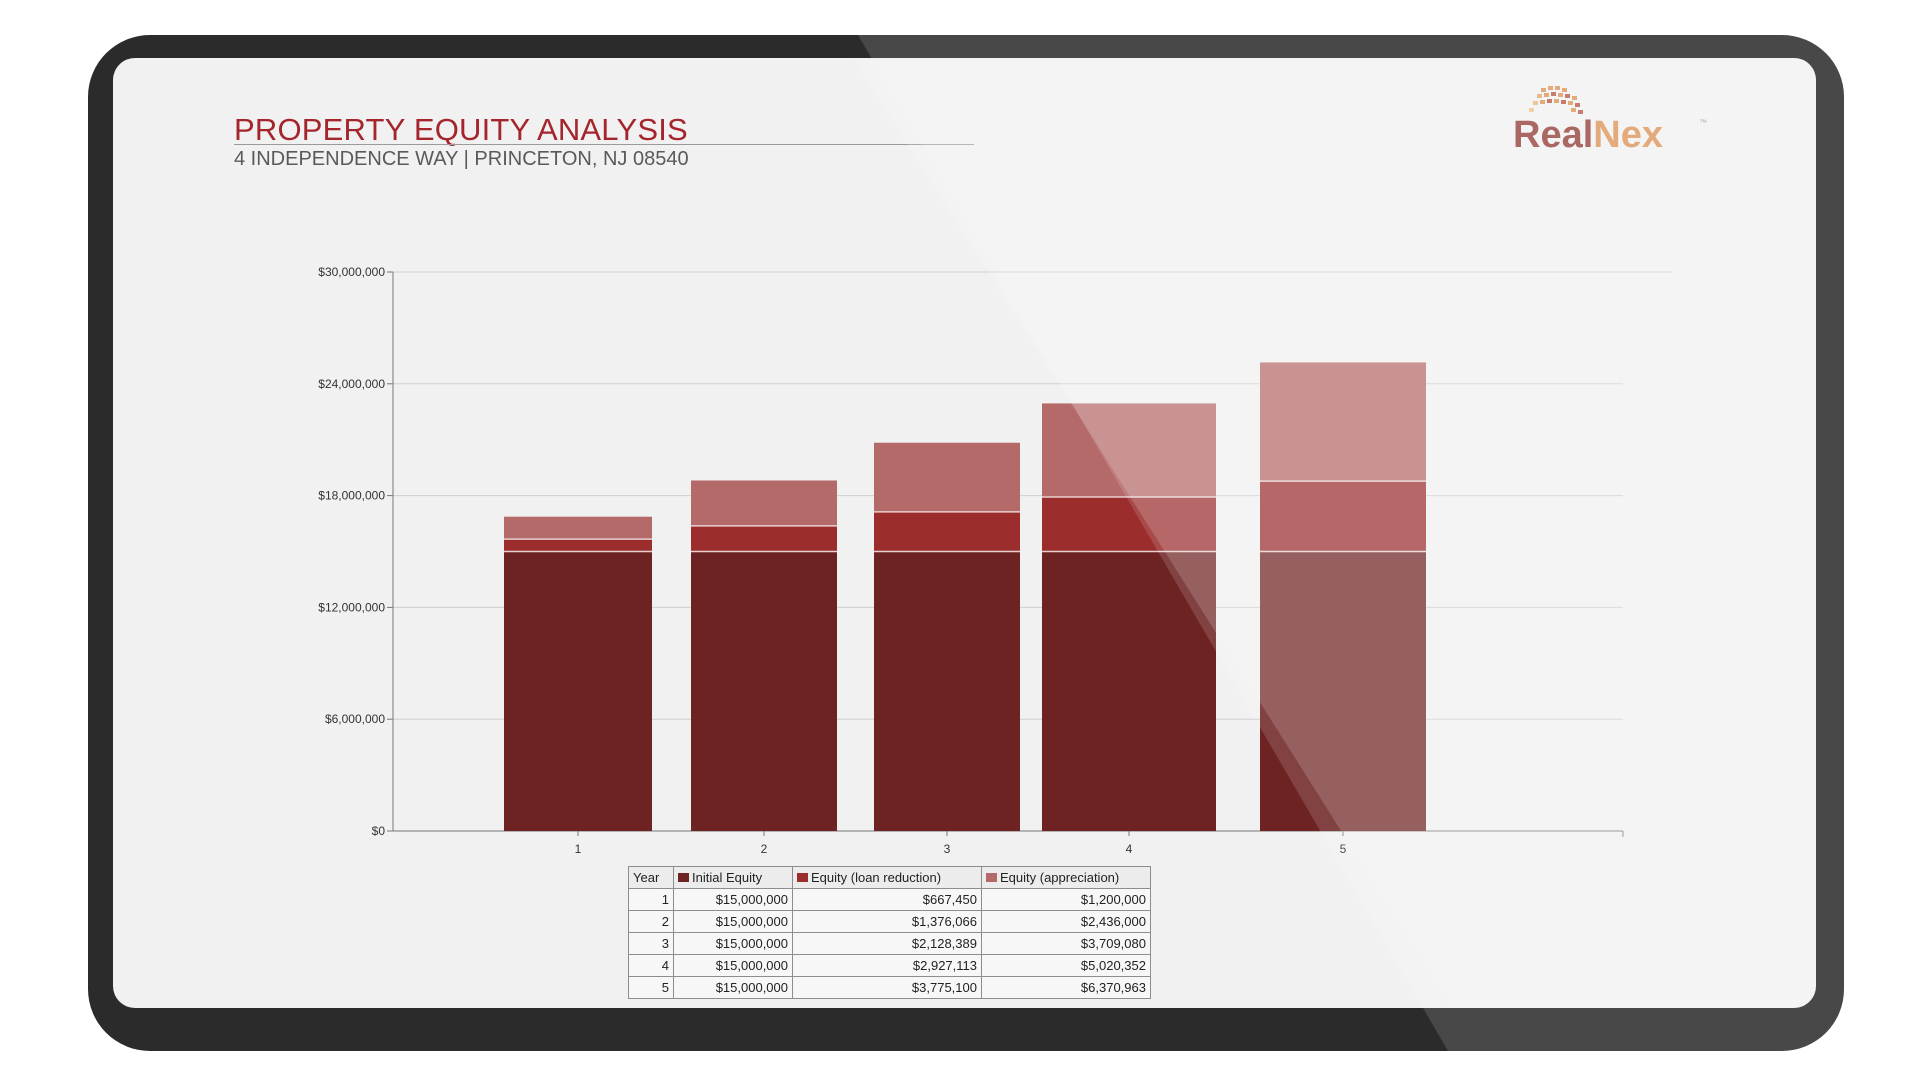 The width and height of the screenshot is (1920, 1080). I want to click on cell-loan: $2,128,389, so click(887, 943).